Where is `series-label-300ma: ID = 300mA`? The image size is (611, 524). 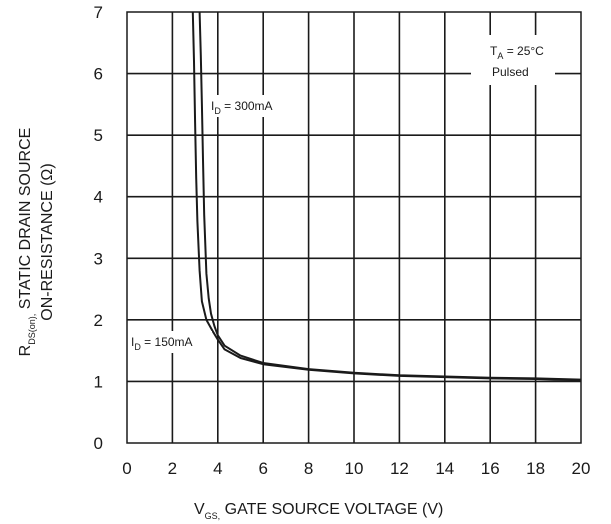
series-label-300ma: ID = 300mA is located at coordinates (242, 107).